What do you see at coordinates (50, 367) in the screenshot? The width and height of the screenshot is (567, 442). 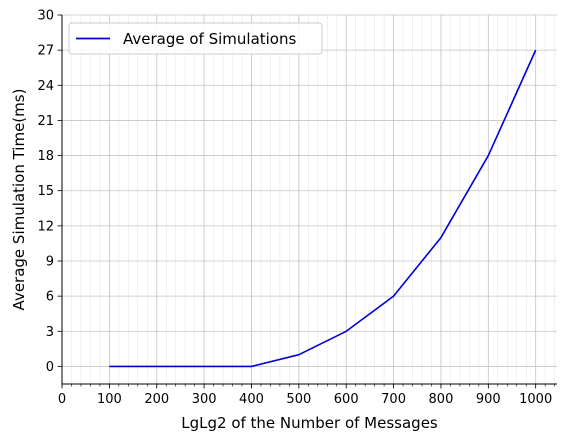 I see `y-tick-label: 0` at bounding box center [50, 367].